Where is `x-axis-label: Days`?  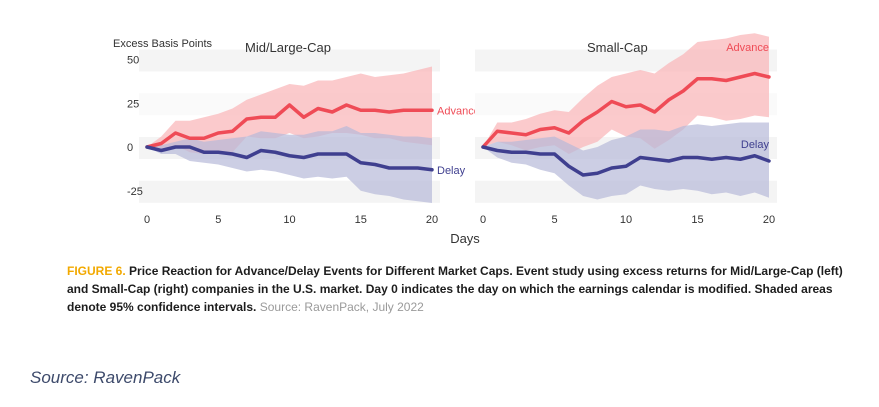 x-axis-label: Days is located at coordinates (465, 238).